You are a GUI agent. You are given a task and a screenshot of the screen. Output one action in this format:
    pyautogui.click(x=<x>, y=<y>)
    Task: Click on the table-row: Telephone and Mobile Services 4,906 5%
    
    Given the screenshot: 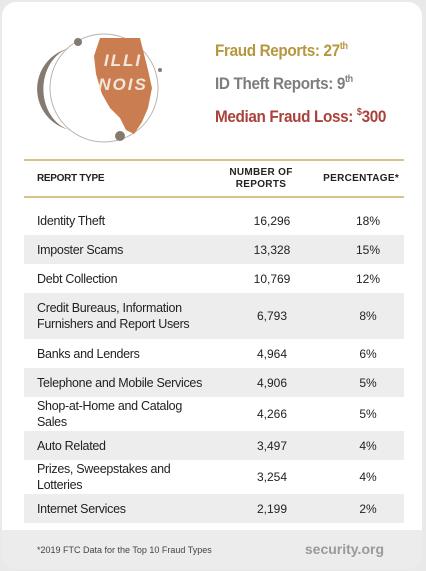 What is the action you would take?
    pyautogui.click(x=214, y=382)
    